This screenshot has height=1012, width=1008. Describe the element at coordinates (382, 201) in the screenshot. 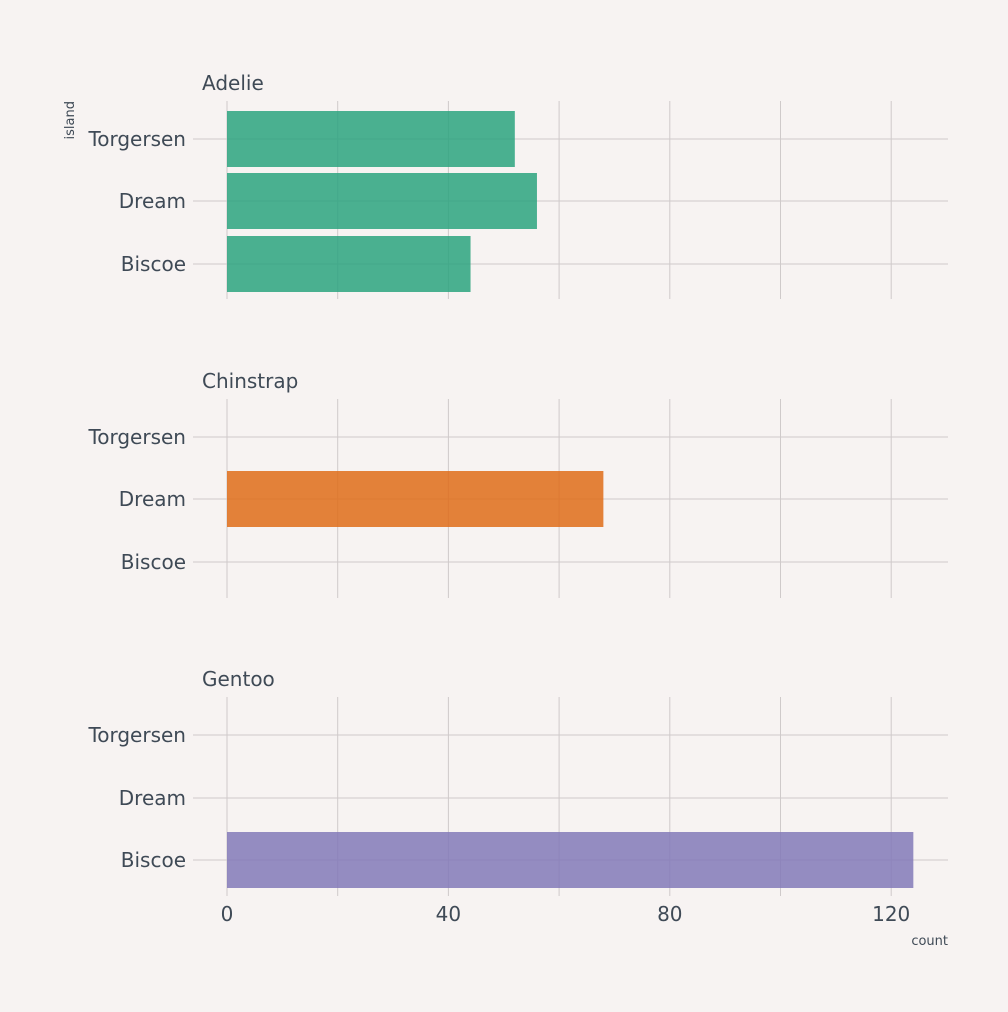

I see `bar-adelie-dream` at that location.